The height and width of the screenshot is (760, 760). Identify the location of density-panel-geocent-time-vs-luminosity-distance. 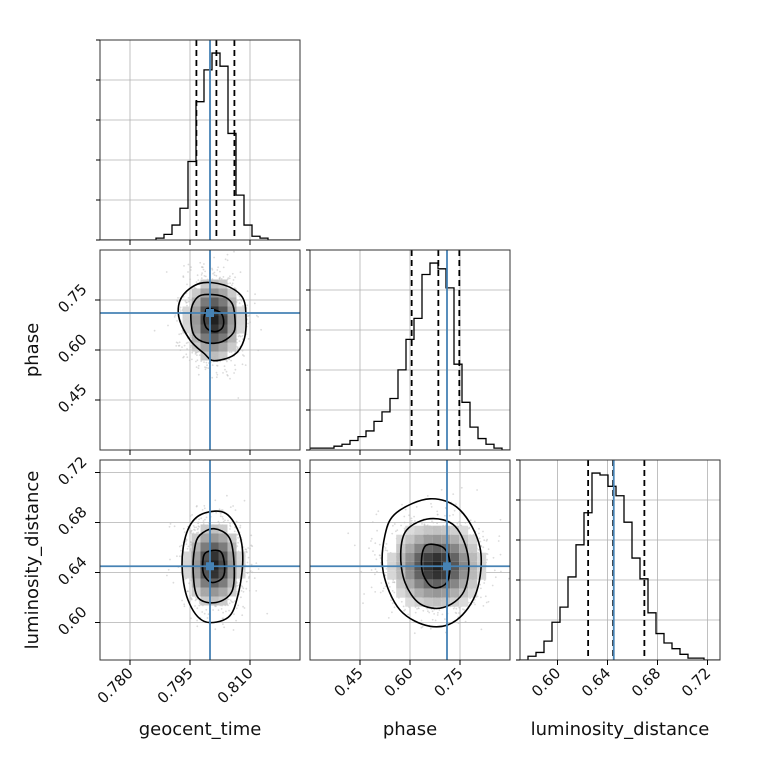
(200, 560).